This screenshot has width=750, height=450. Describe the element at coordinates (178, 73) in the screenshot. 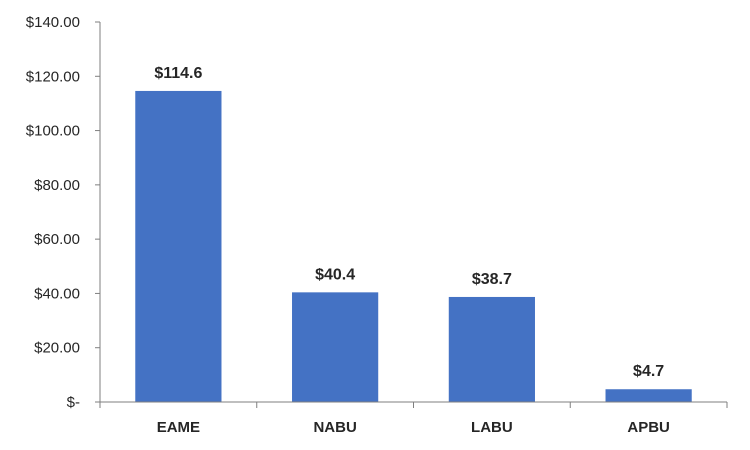

I see `data-label-eame: $114.6` at that location.